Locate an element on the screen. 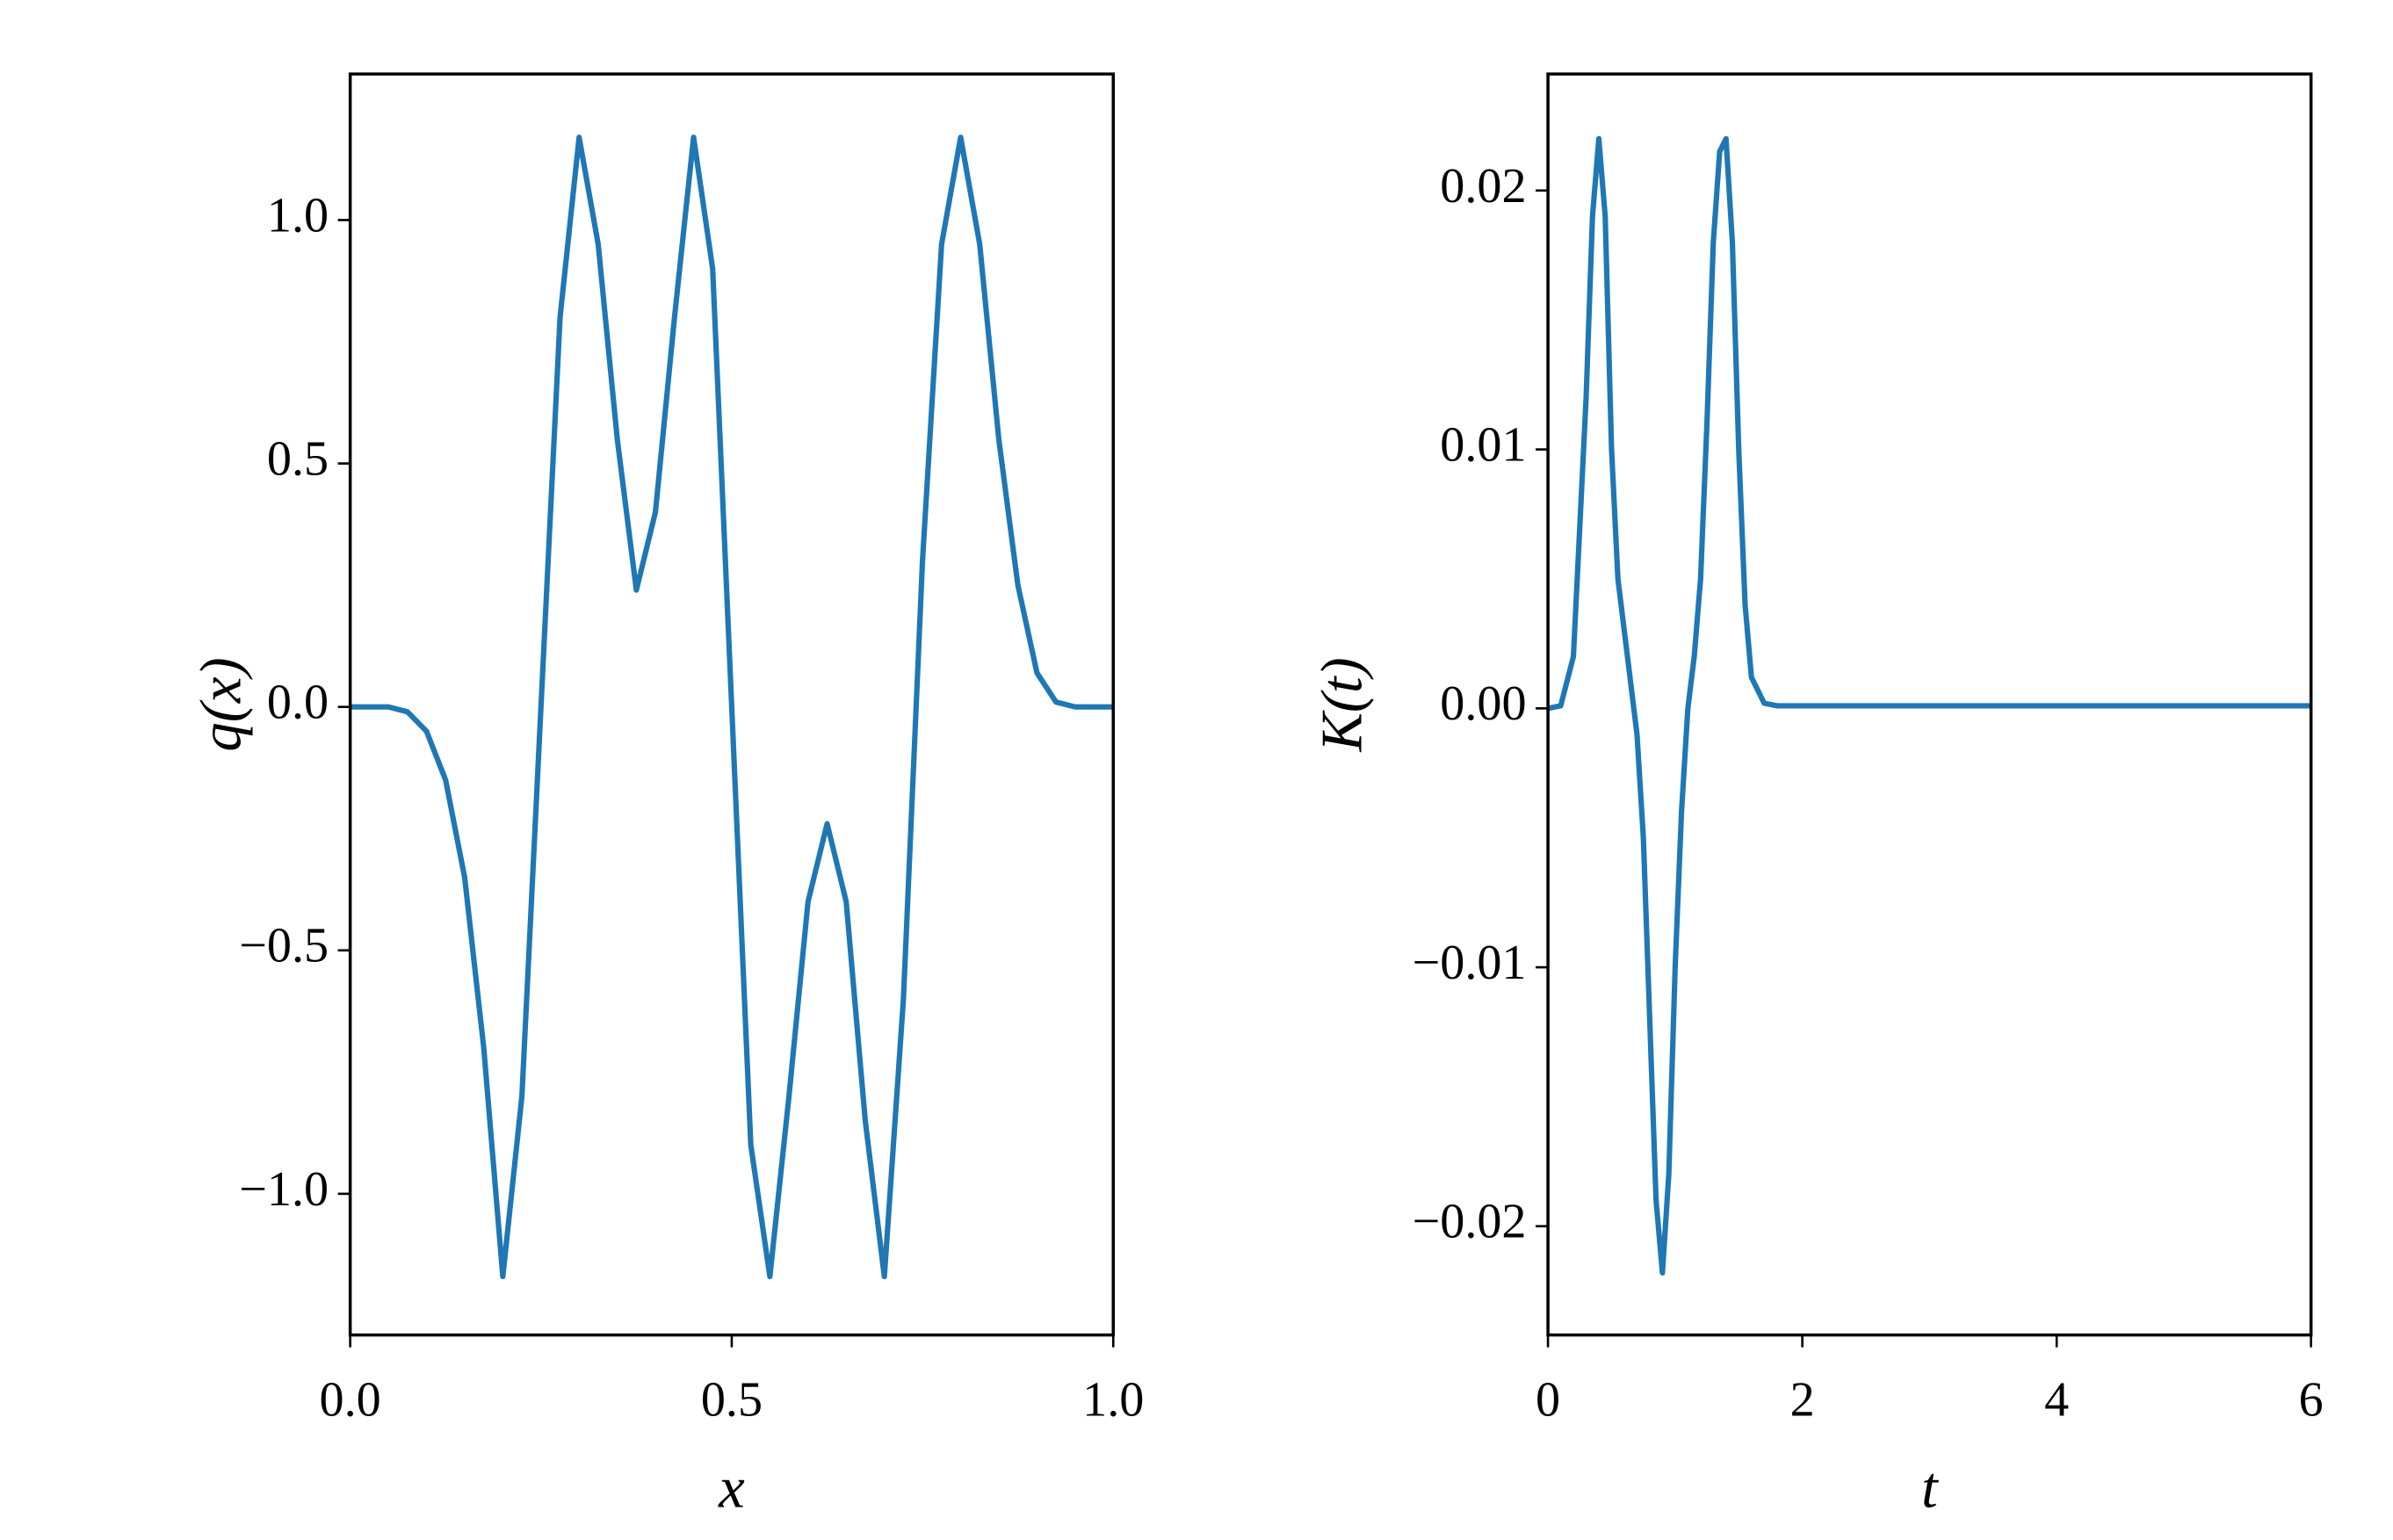  x-tick-label: 1.0 is located at coordinates (1113, 1399).